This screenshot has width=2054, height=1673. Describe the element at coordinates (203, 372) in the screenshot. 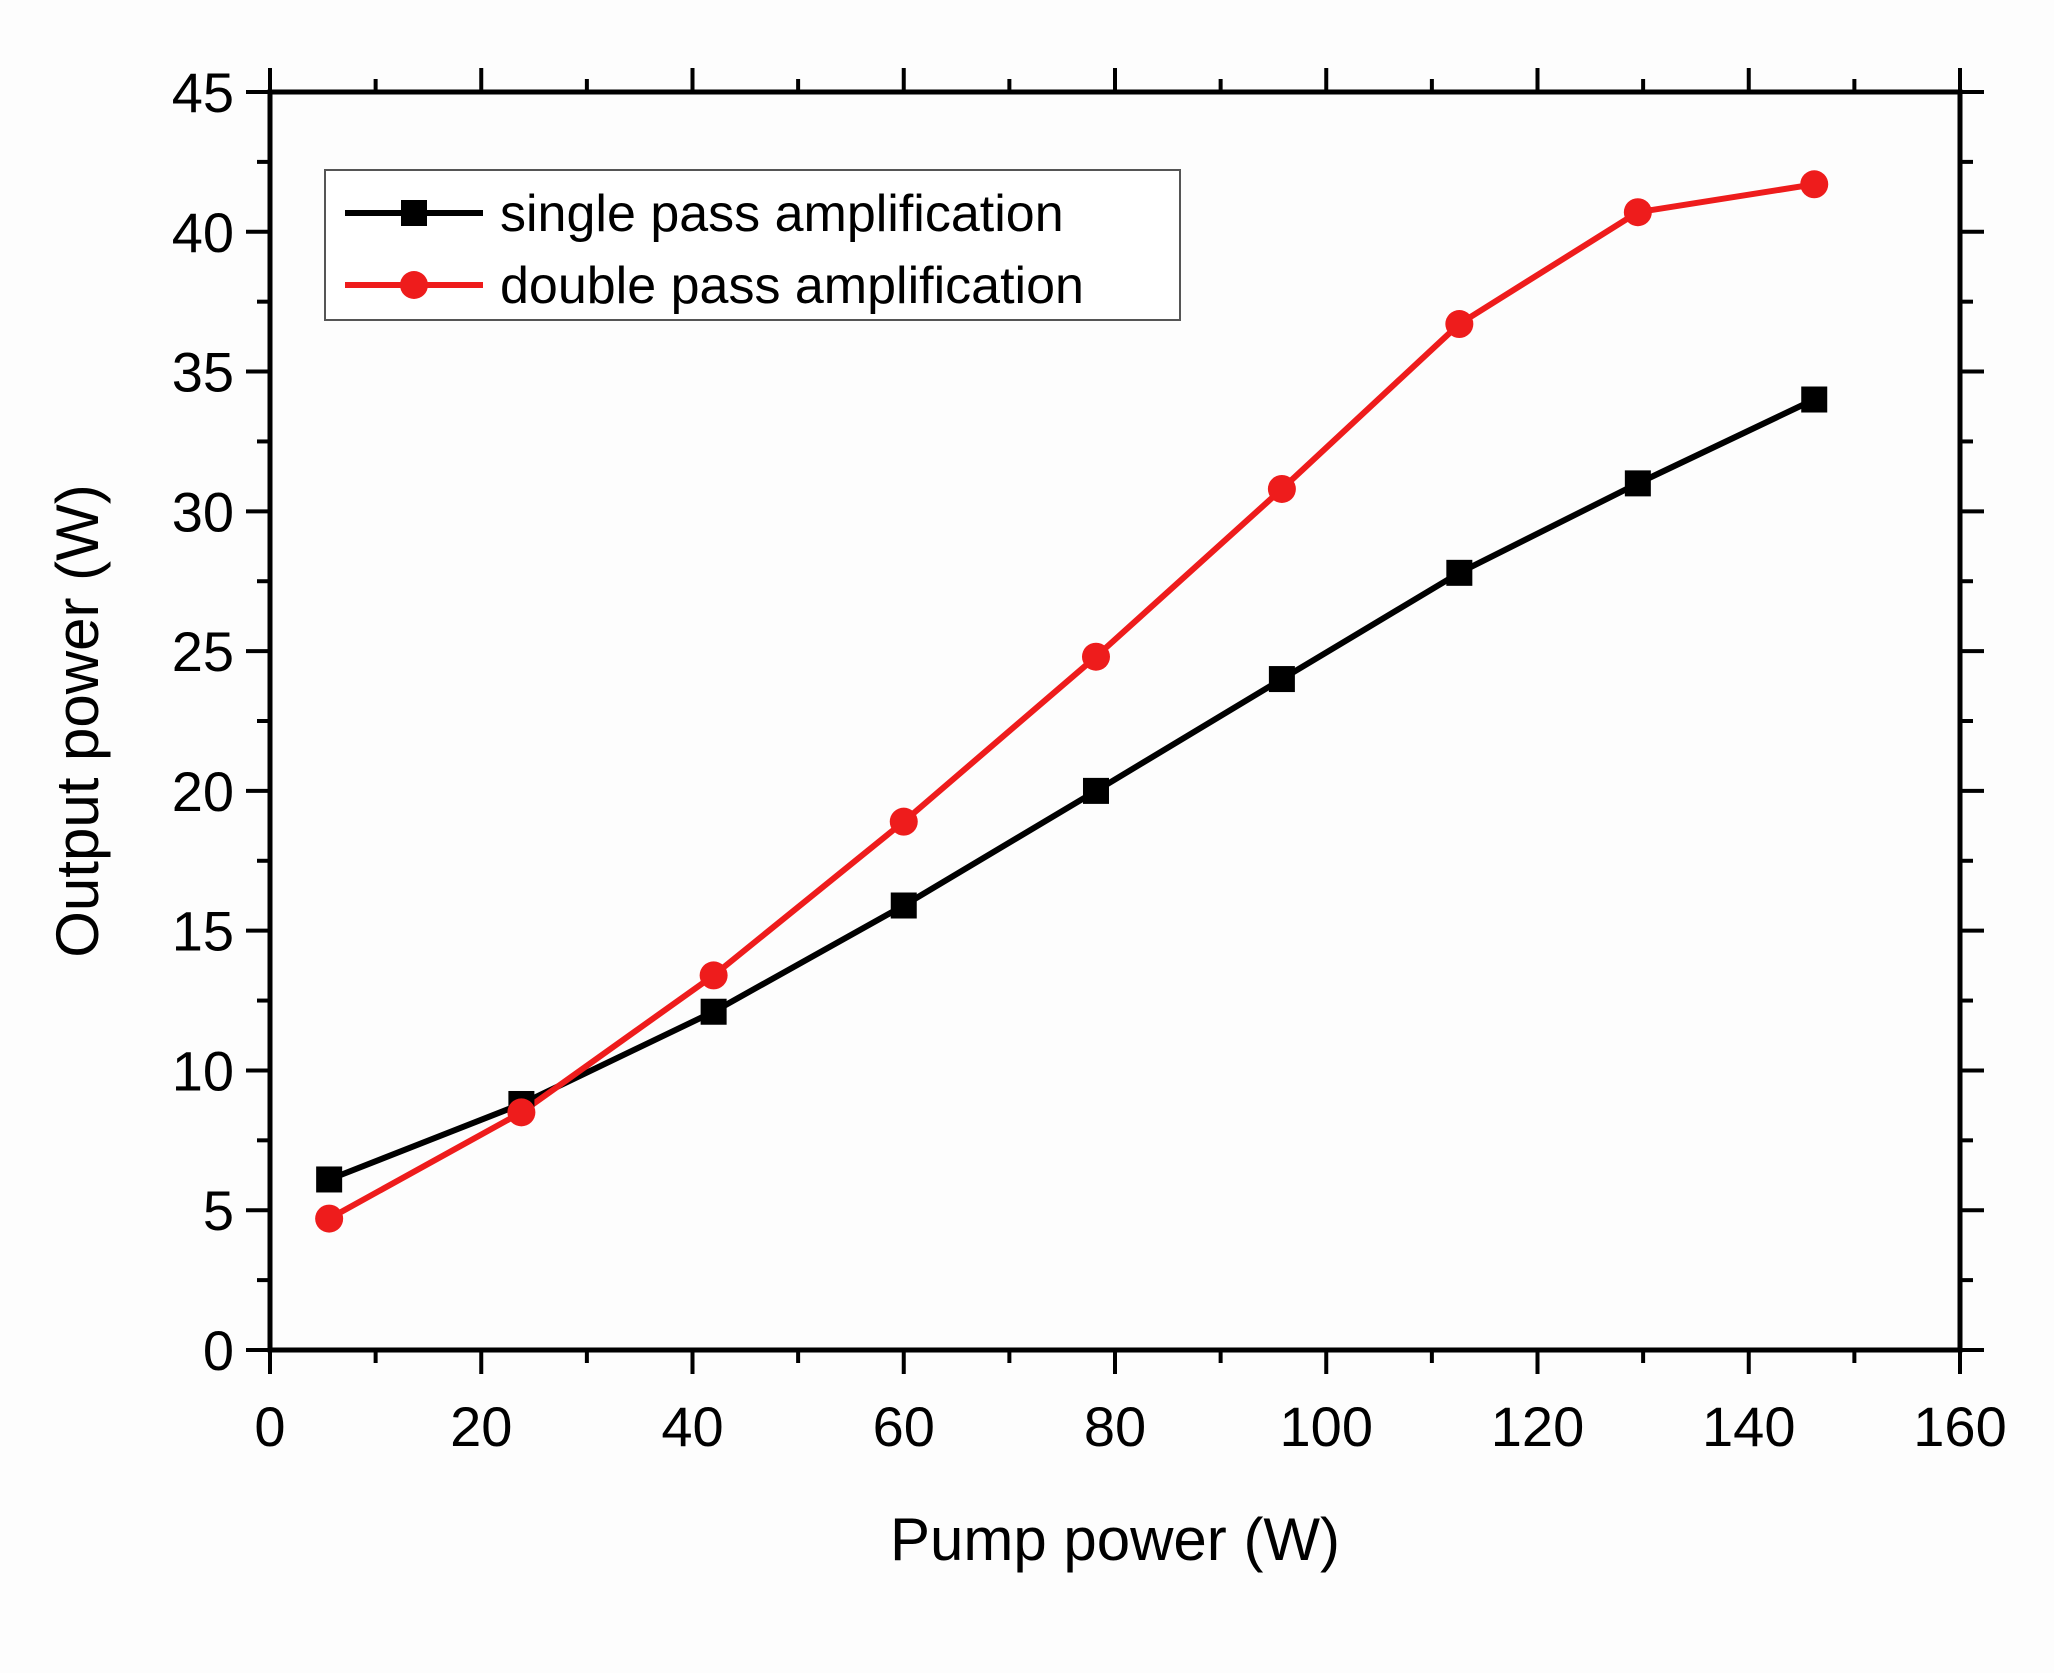

I see `y-tick-label: 35` at that location.